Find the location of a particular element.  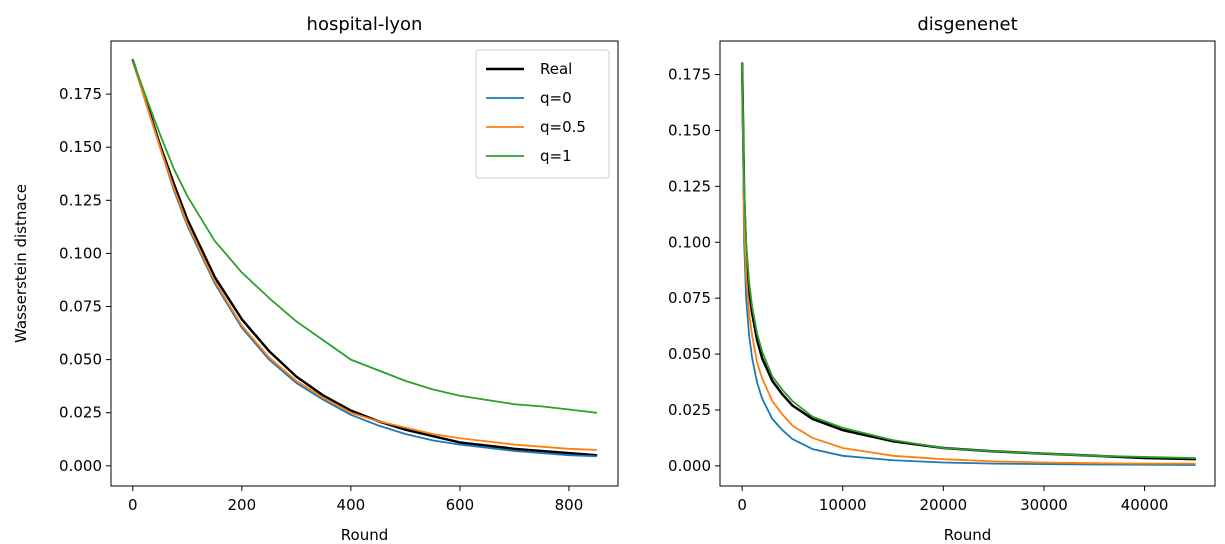

x-tick-label: 10000 is located at coordinates (843, 505).